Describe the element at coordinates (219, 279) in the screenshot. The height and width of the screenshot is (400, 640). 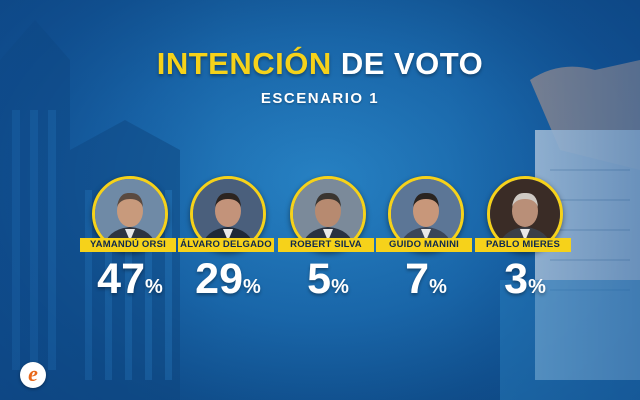
I see `percentage-value: 29` at that location.